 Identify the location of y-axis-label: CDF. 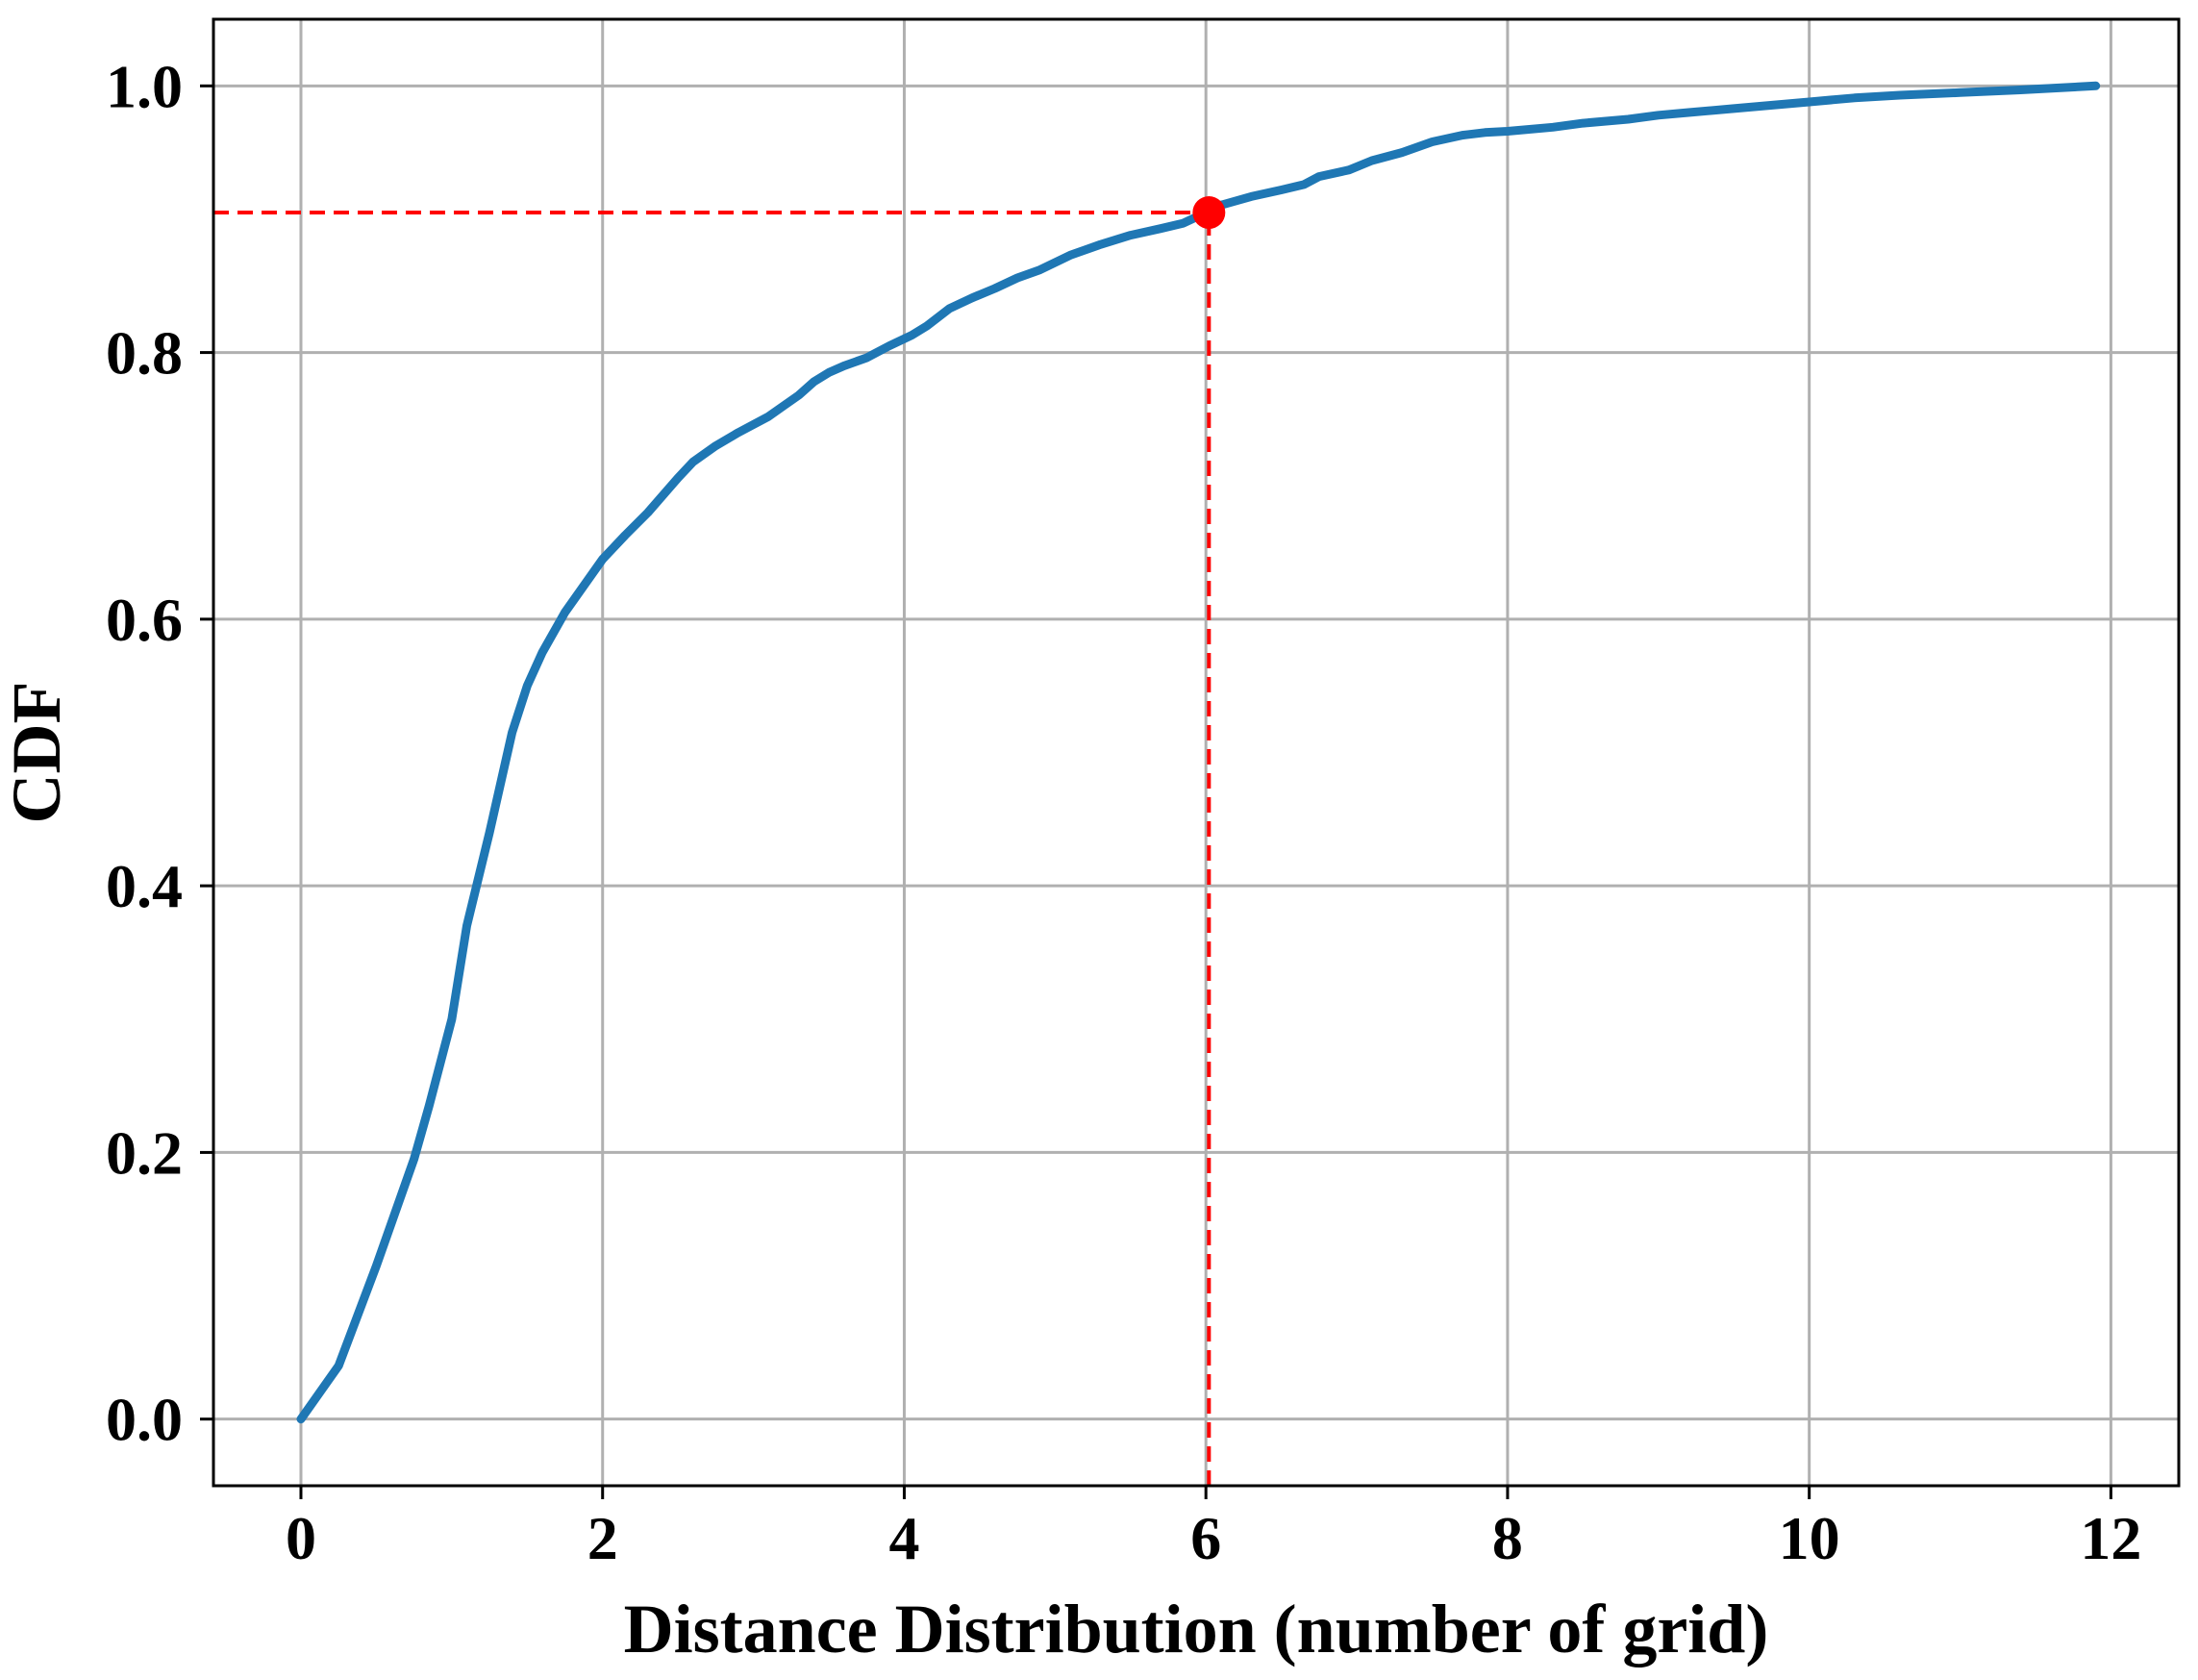
(37, 753).